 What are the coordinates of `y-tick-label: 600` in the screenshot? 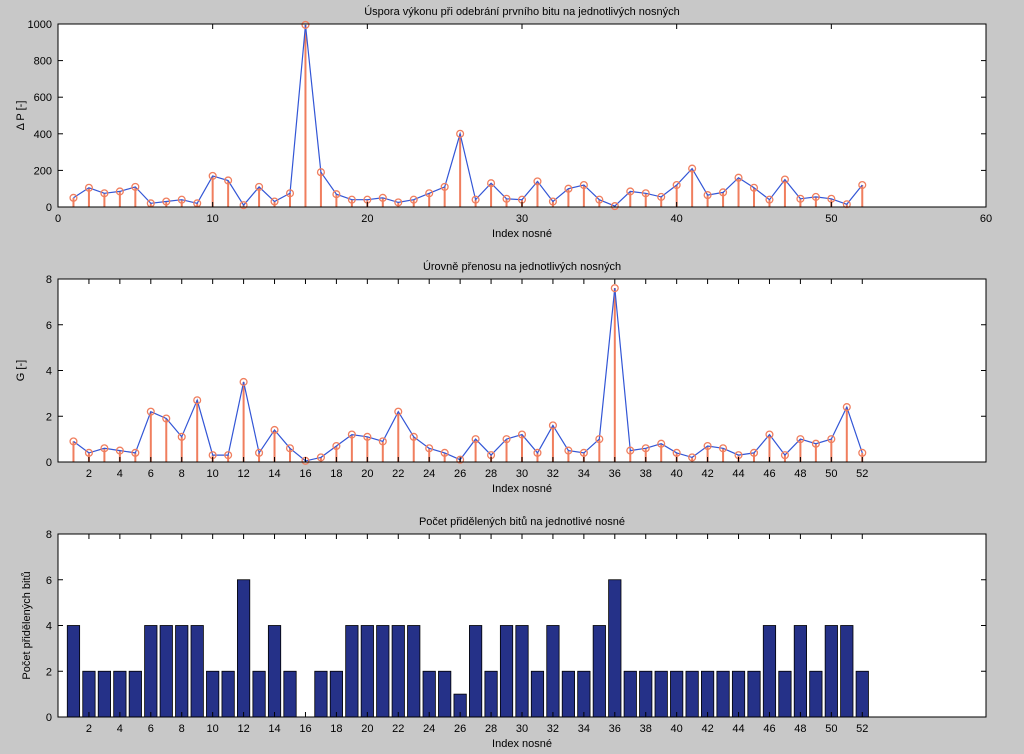 It's located at (43, 98).